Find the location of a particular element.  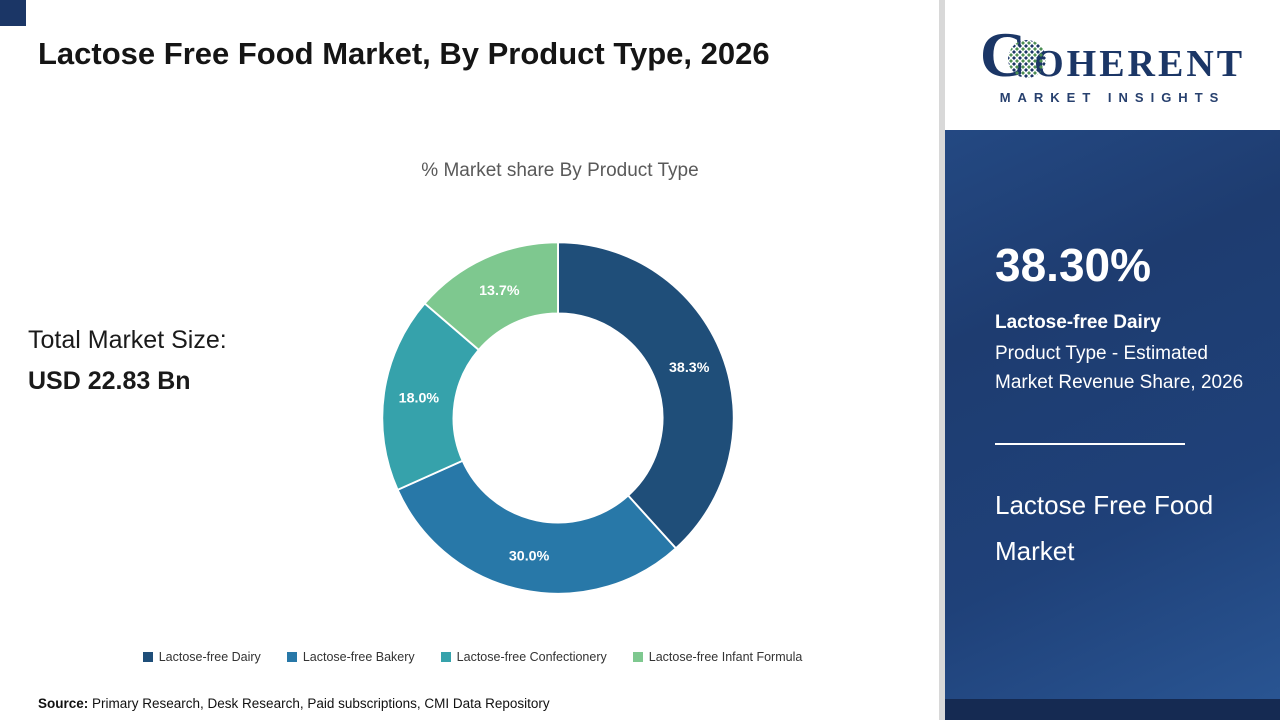

donut-data-label: 13.7% is located at coordinates (499, 291).